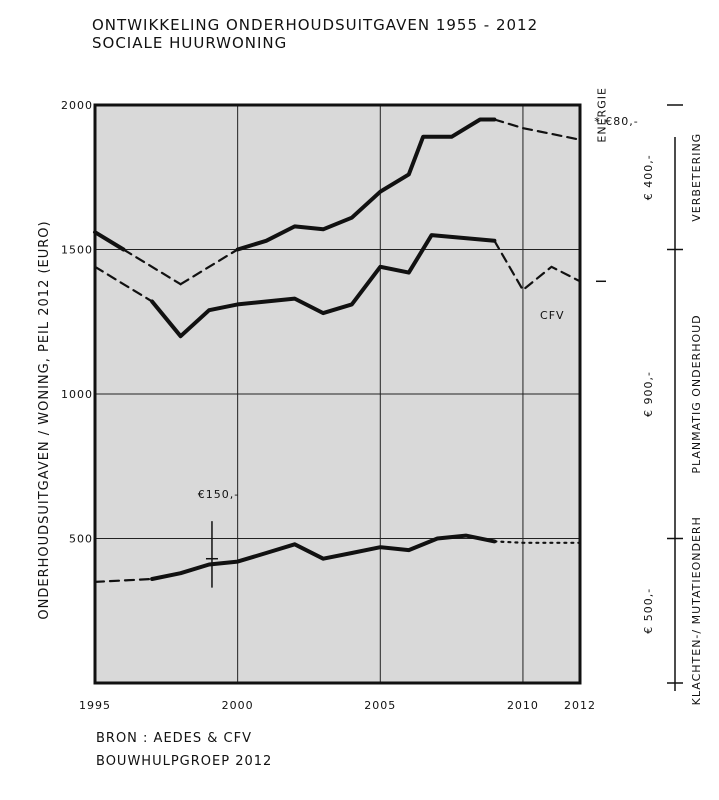  I want to click on y-tick-label-1: 1000, so click(77, 394).